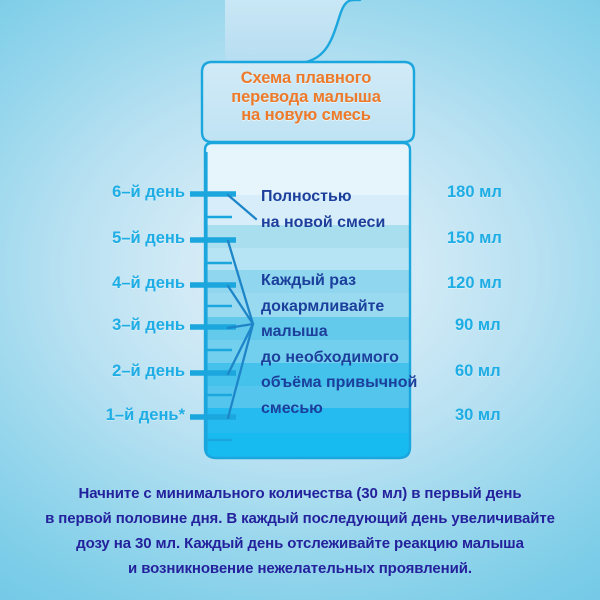 This screenshot has width=600, height=600. Describe the element at coordinates (242, 306) in the screenshot. I see `callout-leader-lines` at that location.